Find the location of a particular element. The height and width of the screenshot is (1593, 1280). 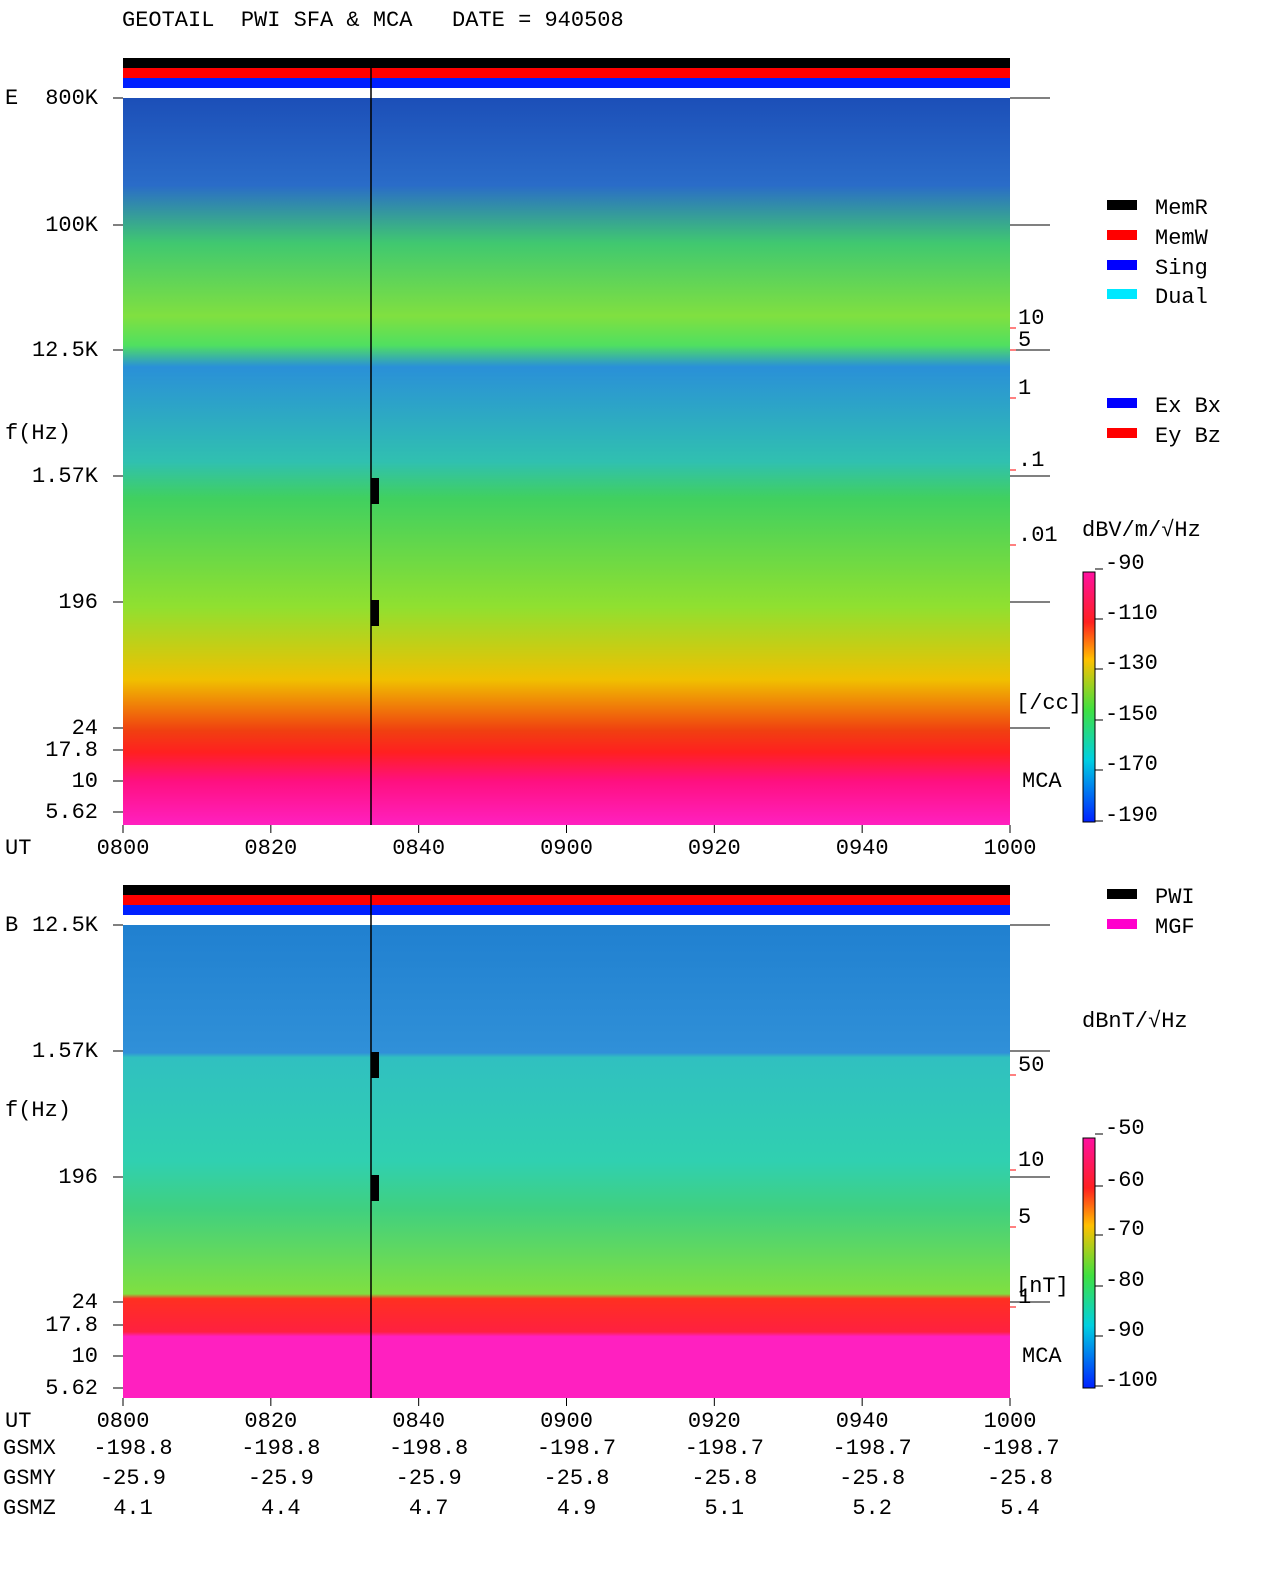

y-tick-label: 1.57K is located at coordinates (65, 1051).